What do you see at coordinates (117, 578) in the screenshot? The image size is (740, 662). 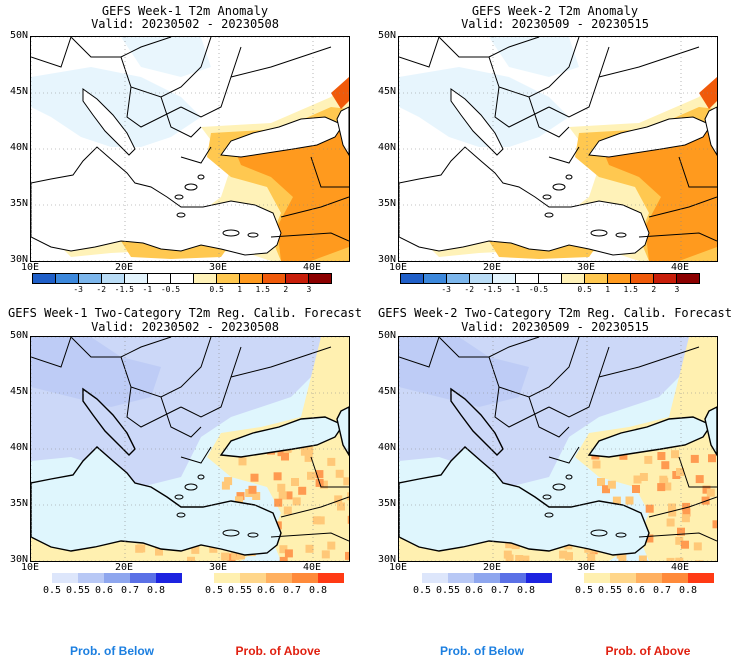 I see `prob-below-colorbar` at bounding box center [117, 578].